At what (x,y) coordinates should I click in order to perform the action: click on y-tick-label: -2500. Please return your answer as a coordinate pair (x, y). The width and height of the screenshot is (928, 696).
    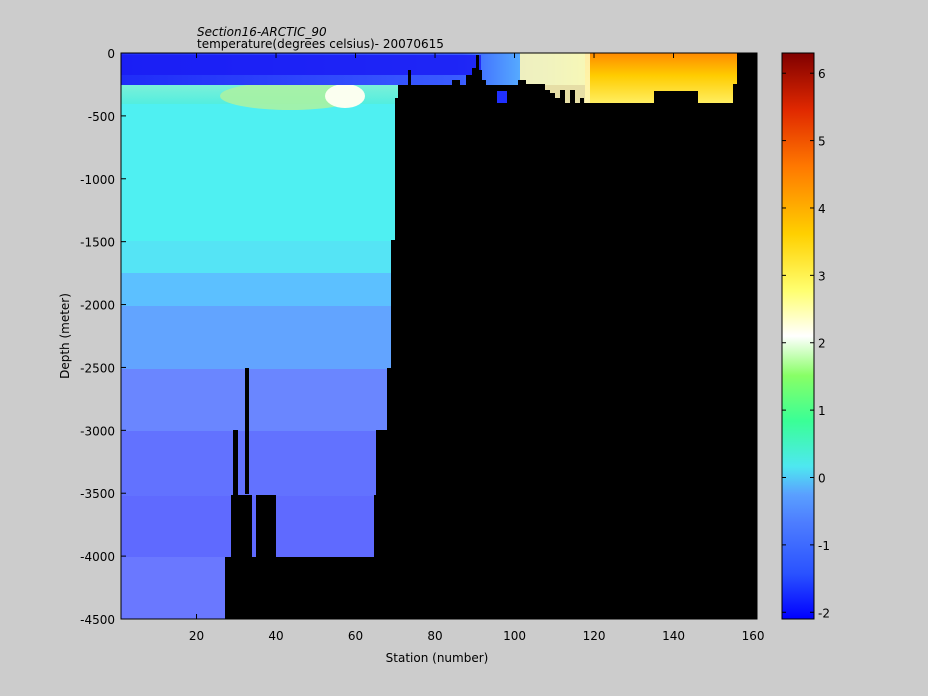
    Looking at the image, I should click on (97, 368).